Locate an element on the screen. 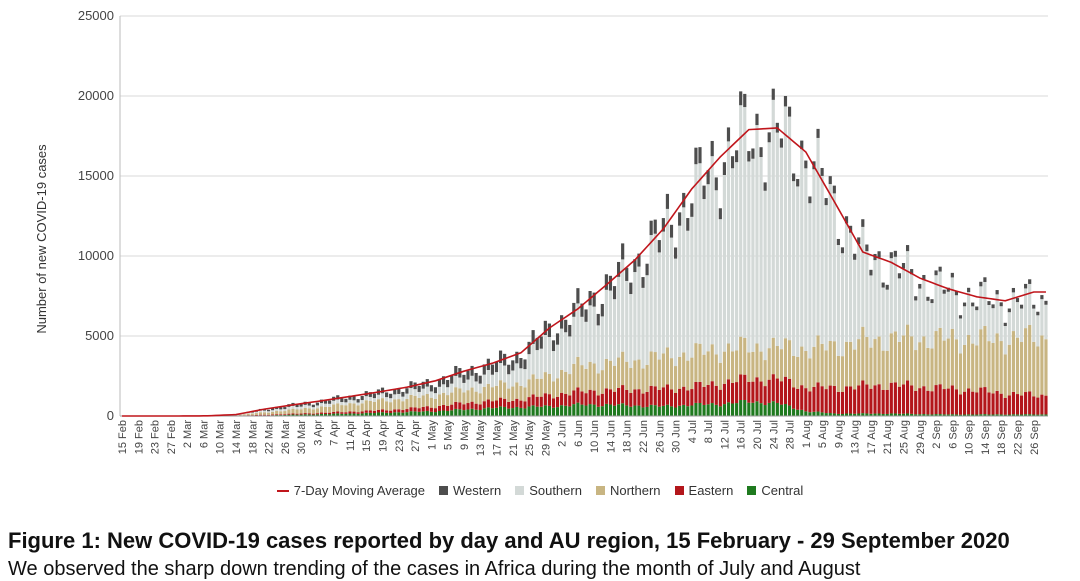  x-tick-label: 14 Mar is located at coordinates (237, 437).